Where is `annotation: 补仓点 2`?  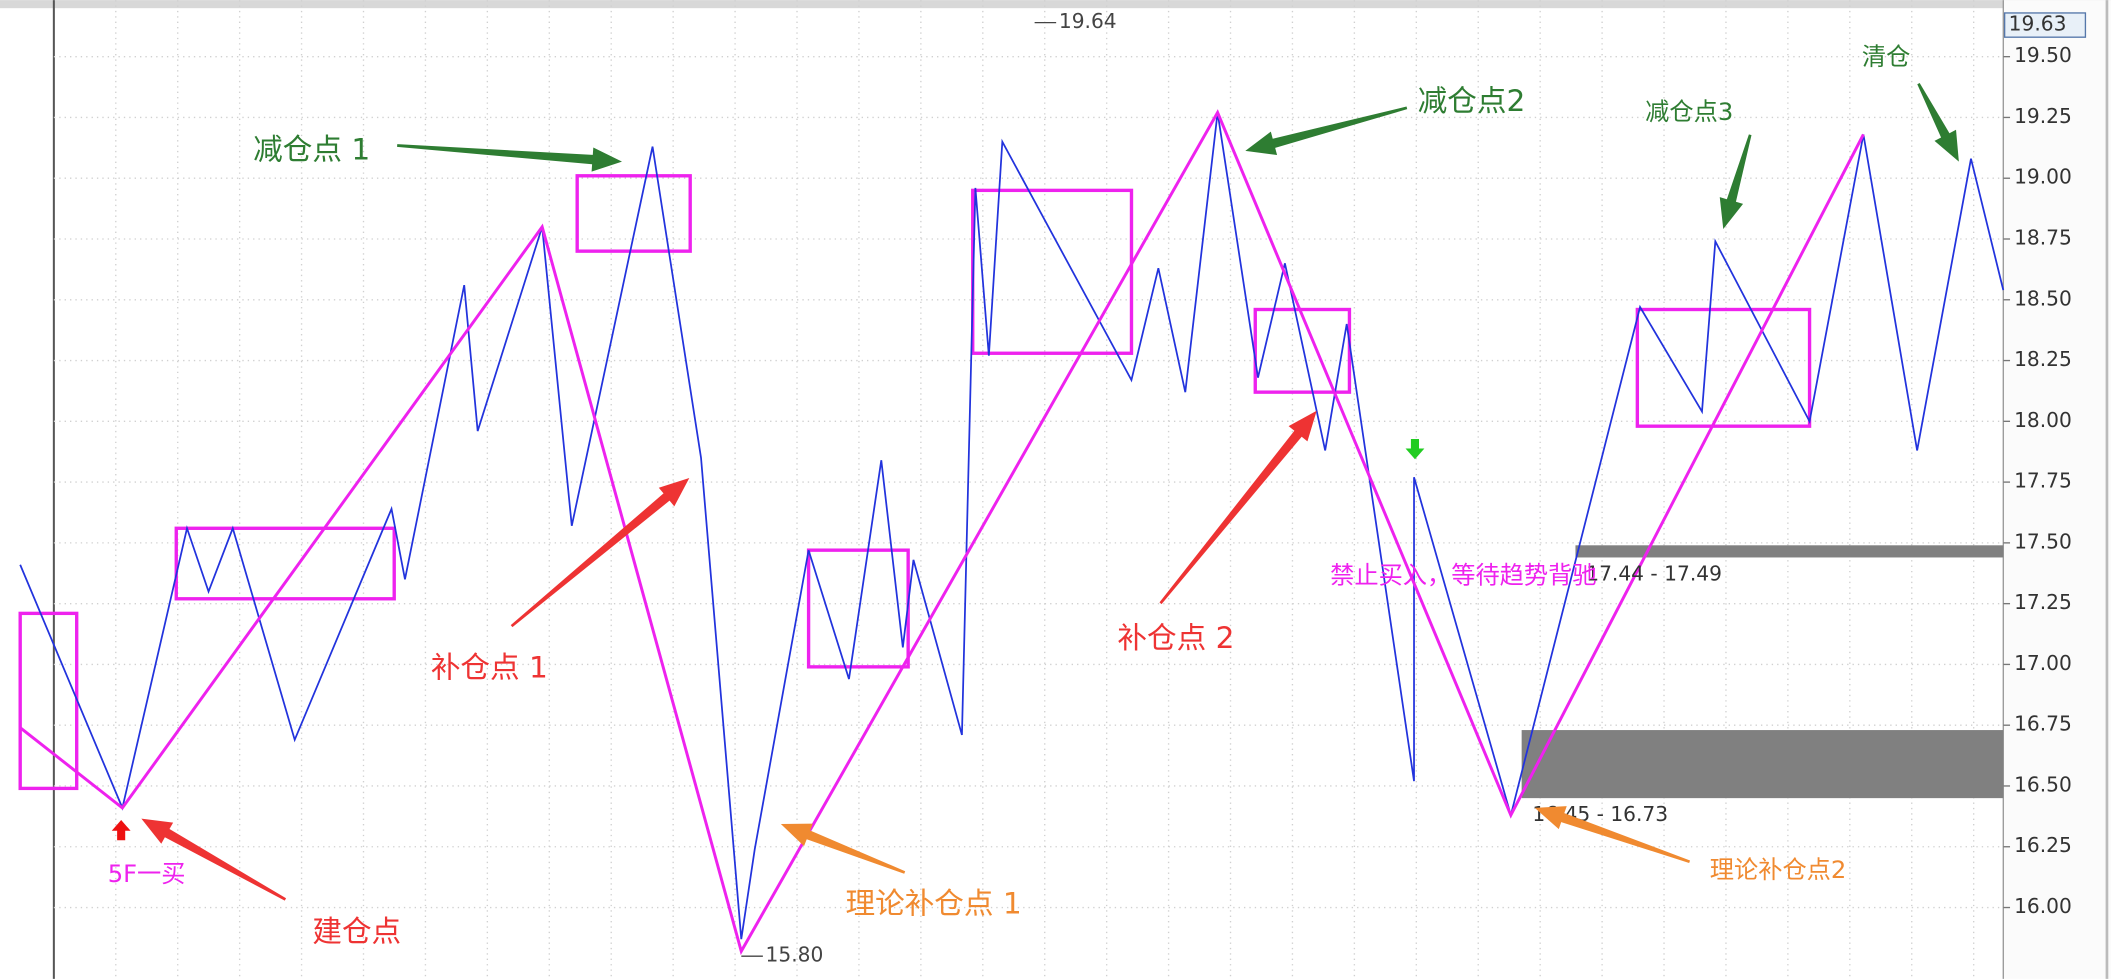 annotation: 补仓点 2 is located at coordinates (1175, 638).